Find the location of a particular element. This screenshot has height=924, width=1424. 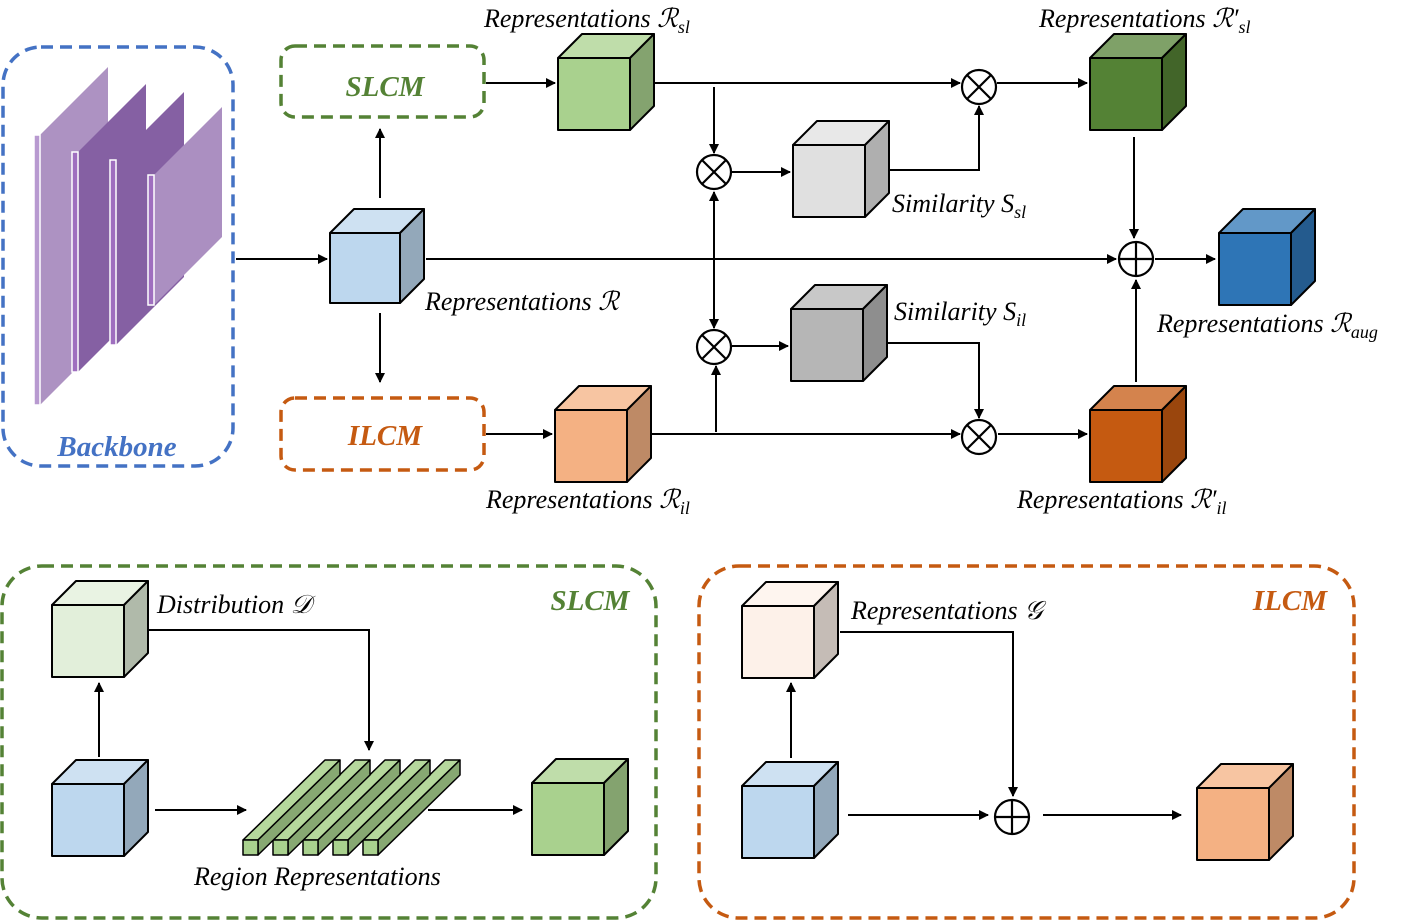

cube-similarity-ssl is located at coordinates (841, 169).